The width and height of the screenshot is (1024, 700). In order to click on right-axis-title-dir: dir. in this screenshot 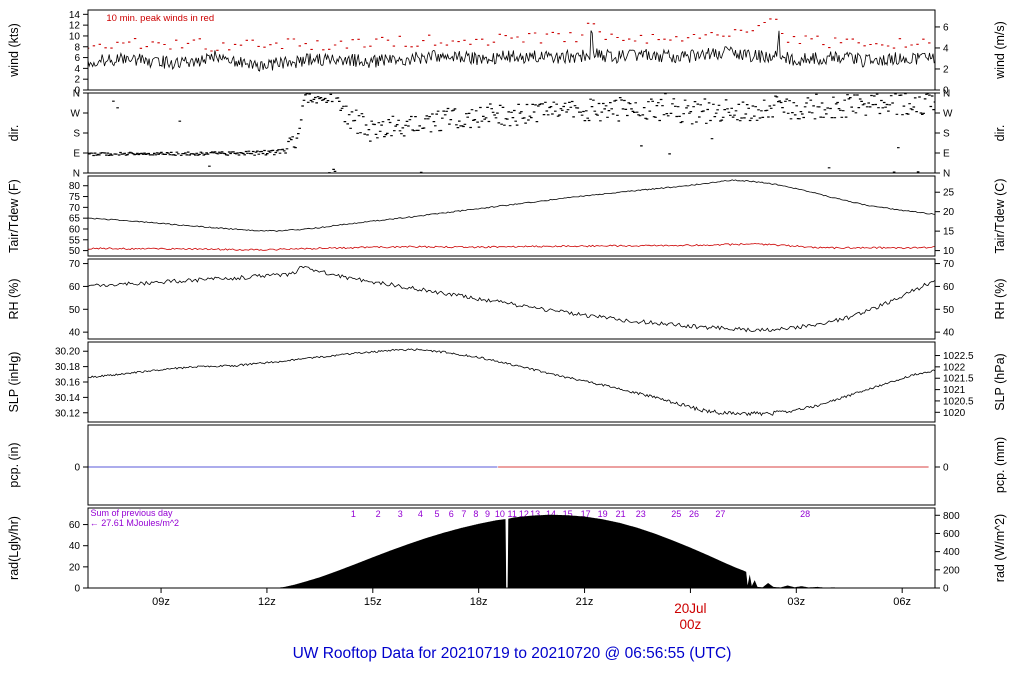, I will do `click(1000, 133)`.